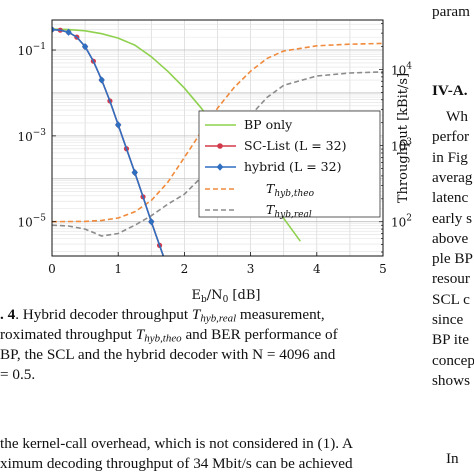  I want to click on right-column-line: since, so click(448, 319).